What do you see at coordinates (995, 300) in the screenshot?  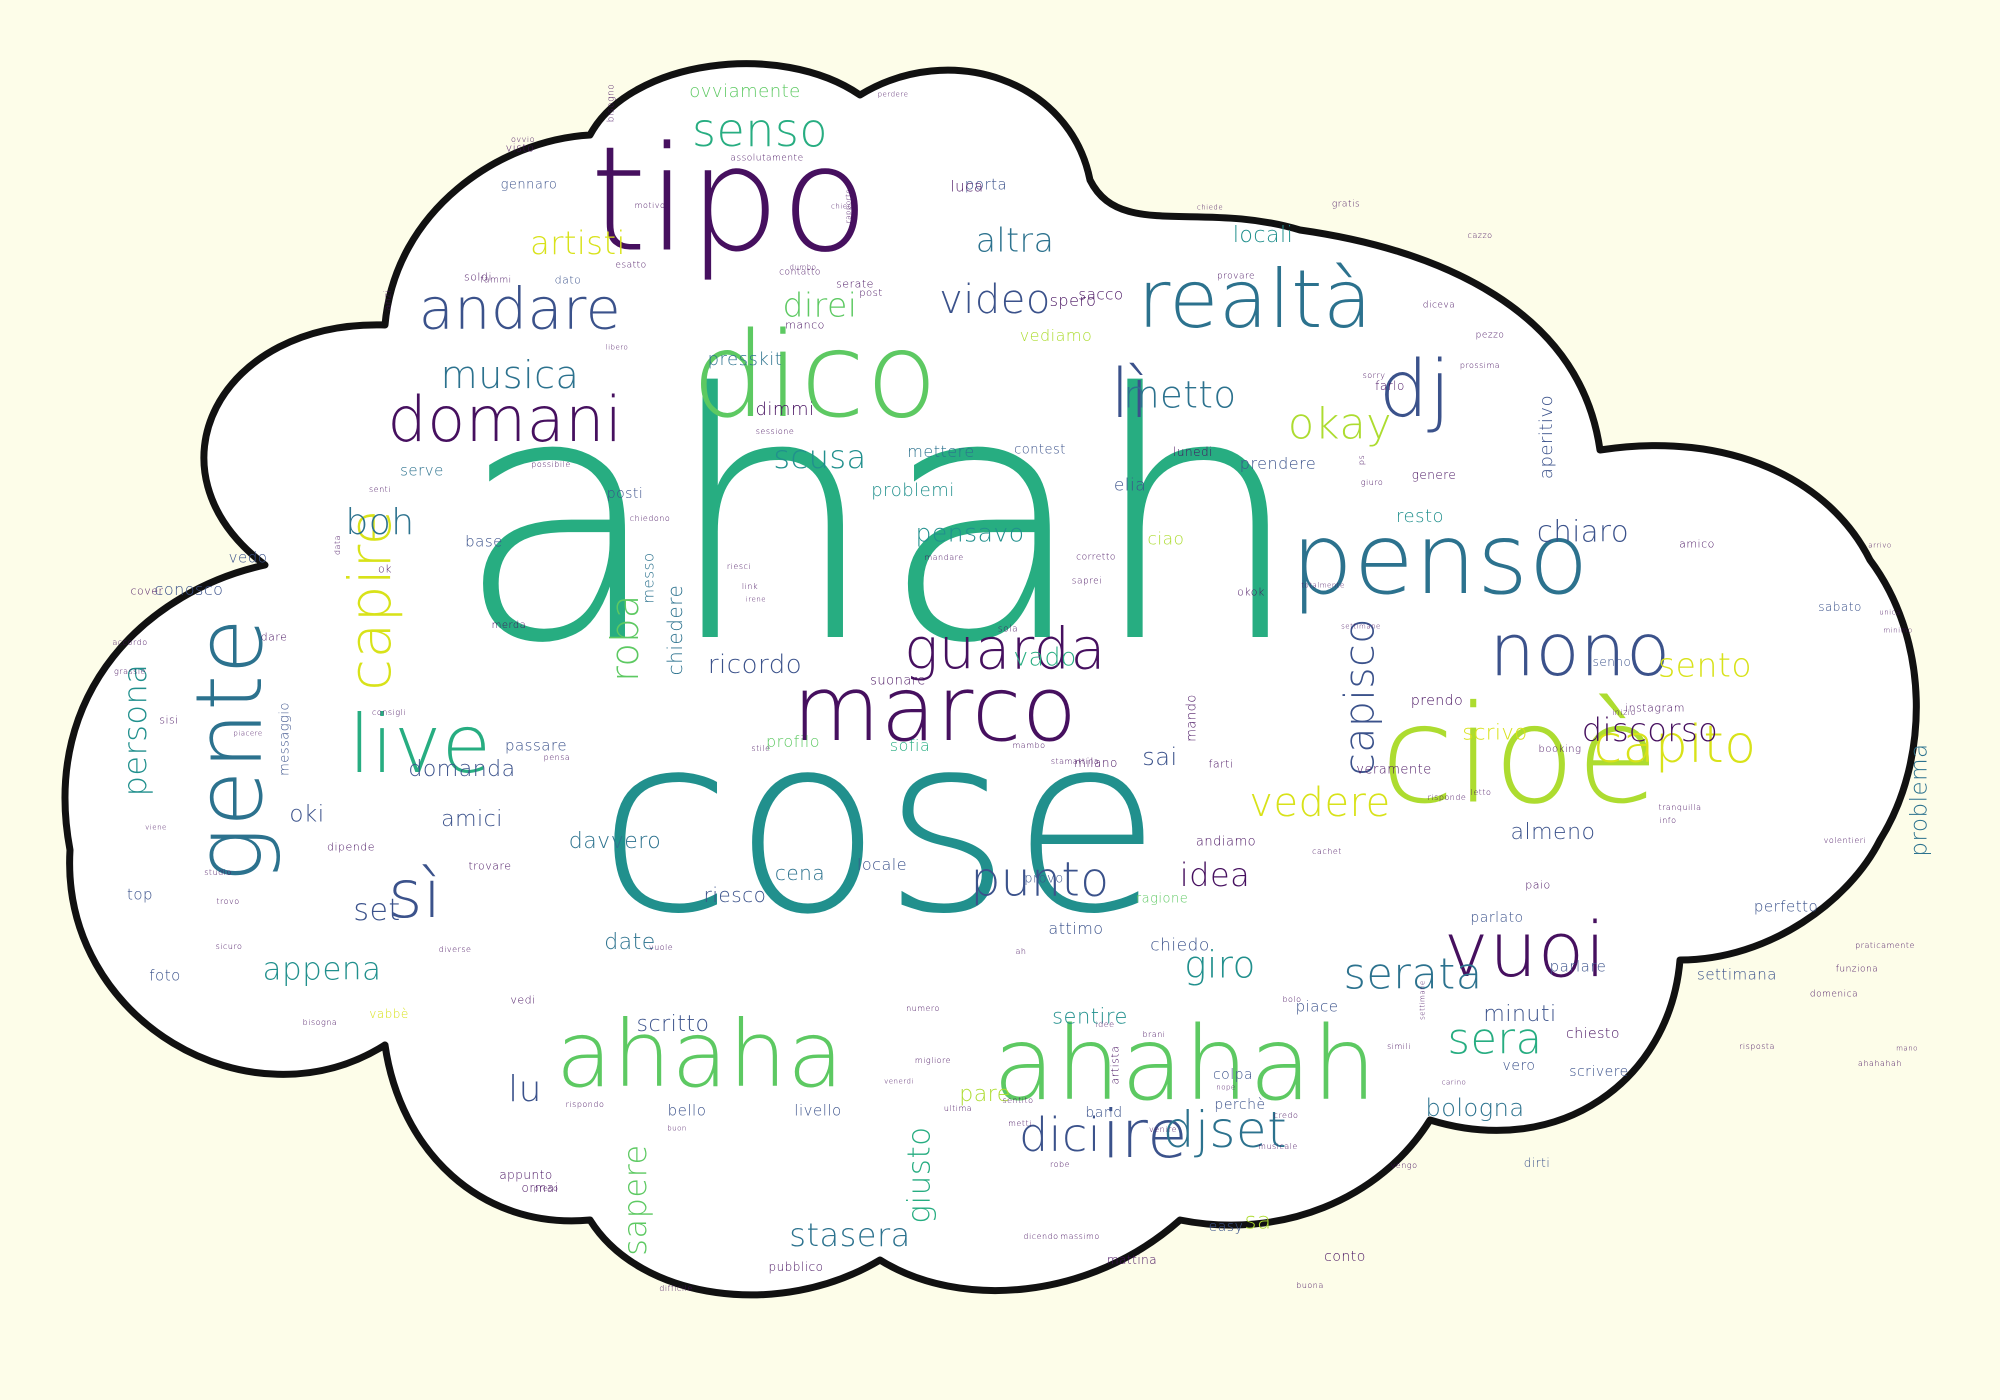 I see `word: video` at bounding box center [995, 300].